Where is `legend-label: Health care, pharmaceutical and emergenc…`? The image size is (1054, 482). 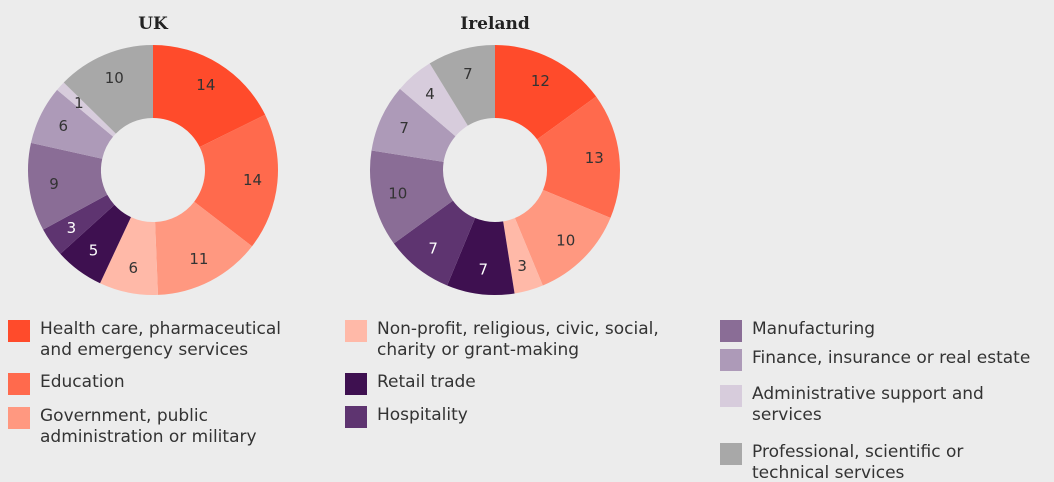
legend-label: Health care, pharmaceutical and emergenc… is located at coordinates (160, 339).